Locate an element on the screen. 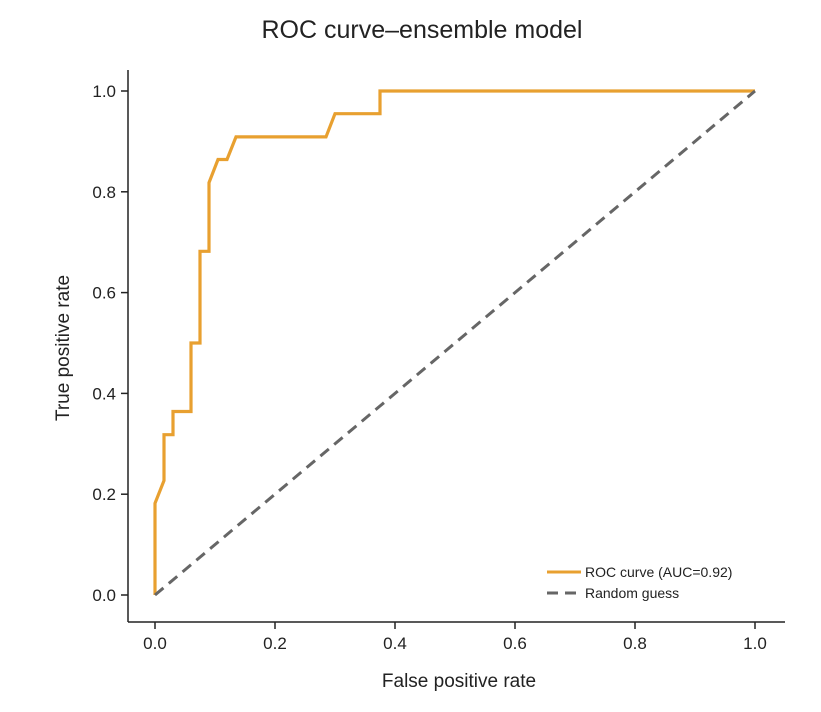 Image resolution: width=821 pixels, height=712 pixels. chart-title: ROC curve–ensemble model is located at coordinates (422, 30).